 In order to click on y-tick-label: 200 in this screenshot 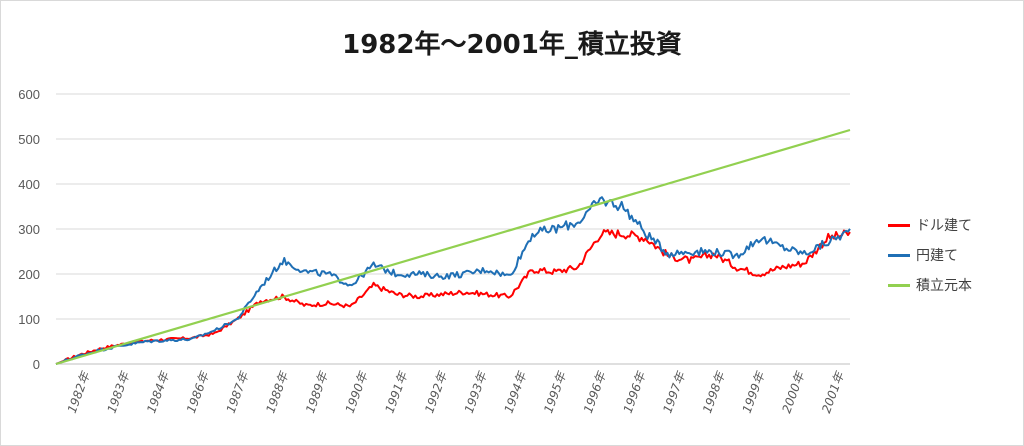, I will do `click(29, 274)`.